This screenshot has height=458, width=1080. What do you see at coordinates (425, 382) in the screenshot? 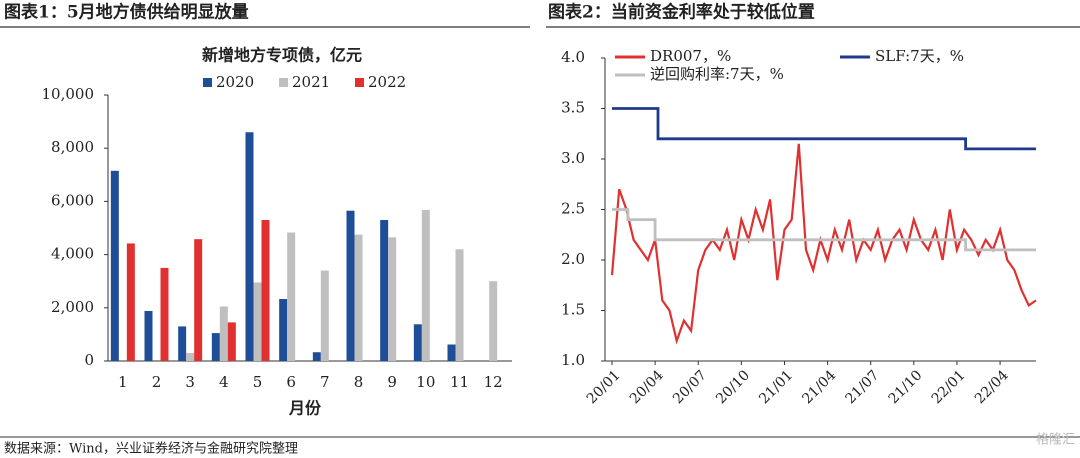
I see `x-tick-label: 10` at bounding box center [425, 382].